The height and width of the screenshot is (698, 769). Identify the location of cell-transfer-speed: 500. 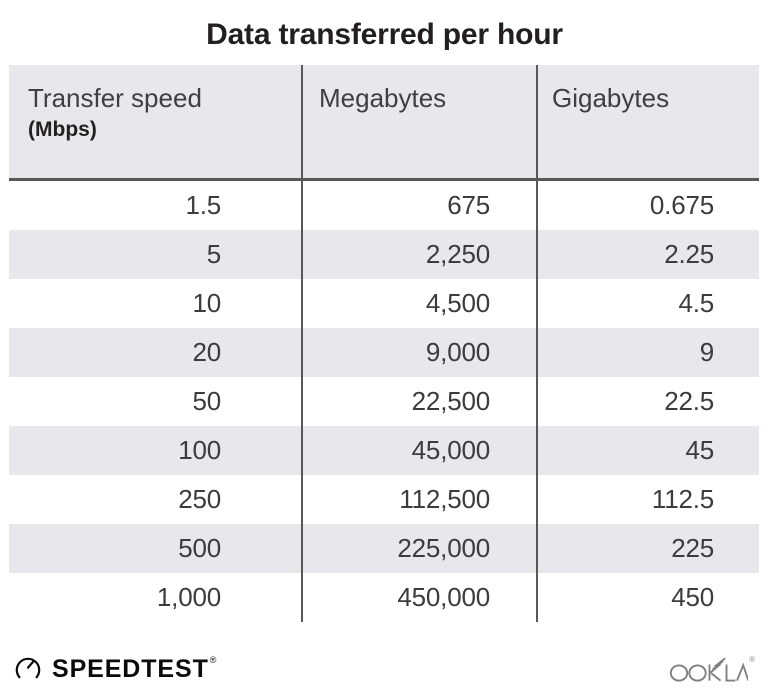
(155, 548).